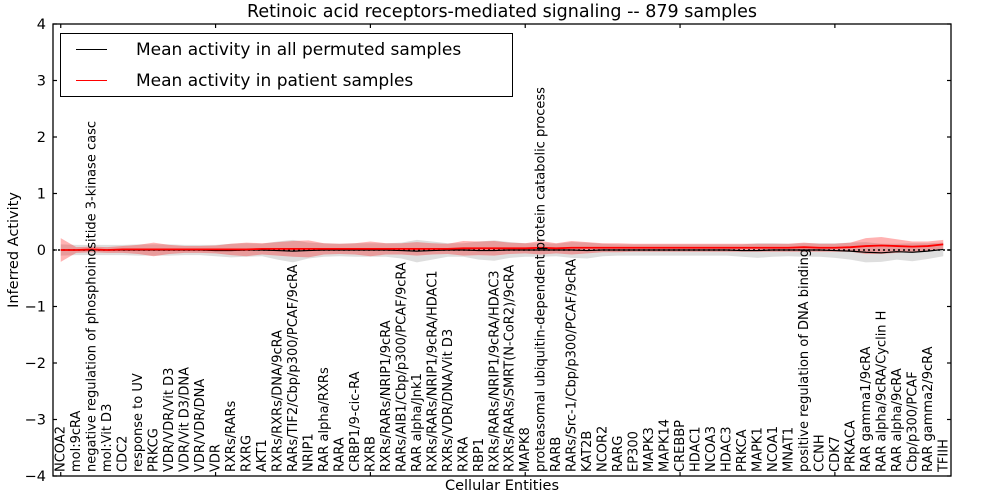  I want to click on x-category-label: MAPK1, so click(757, 449).